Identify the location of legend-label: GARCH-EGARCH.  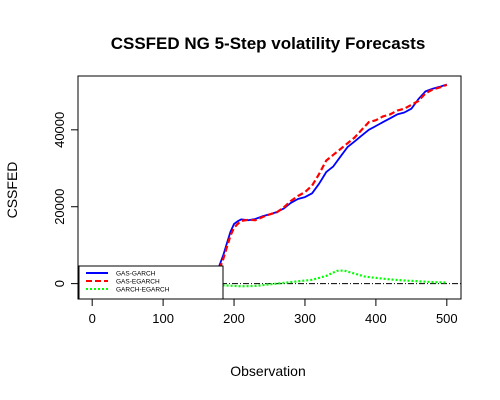
(143, 289).